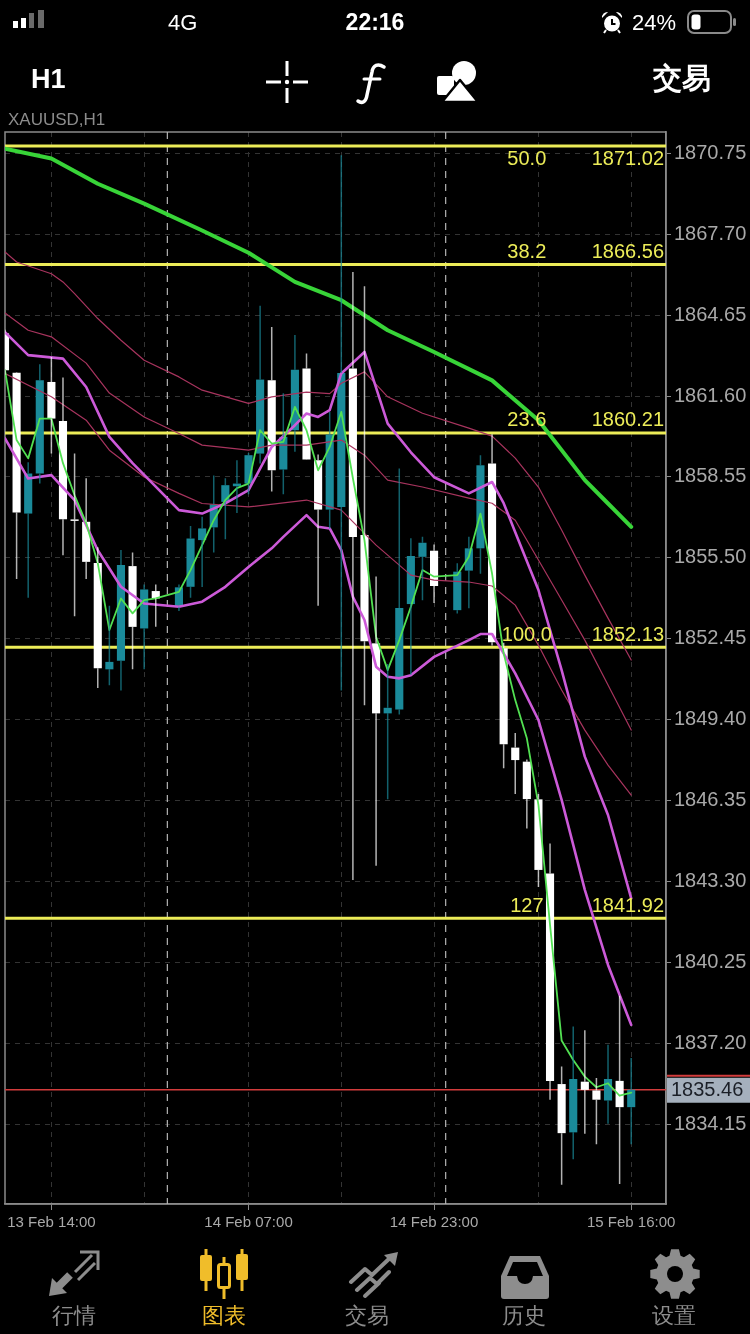 This screenshot has height=1334, width=750. What do you see at coordinates (710, 151) in the screenshot?
I see `y-tick-label: 1870.75` at bounding box center [710, 151].